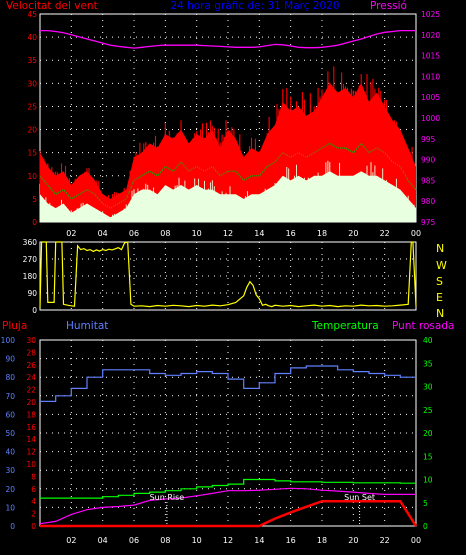  I want to click on pressure-y-tick-label: 975, so click(428, 222).